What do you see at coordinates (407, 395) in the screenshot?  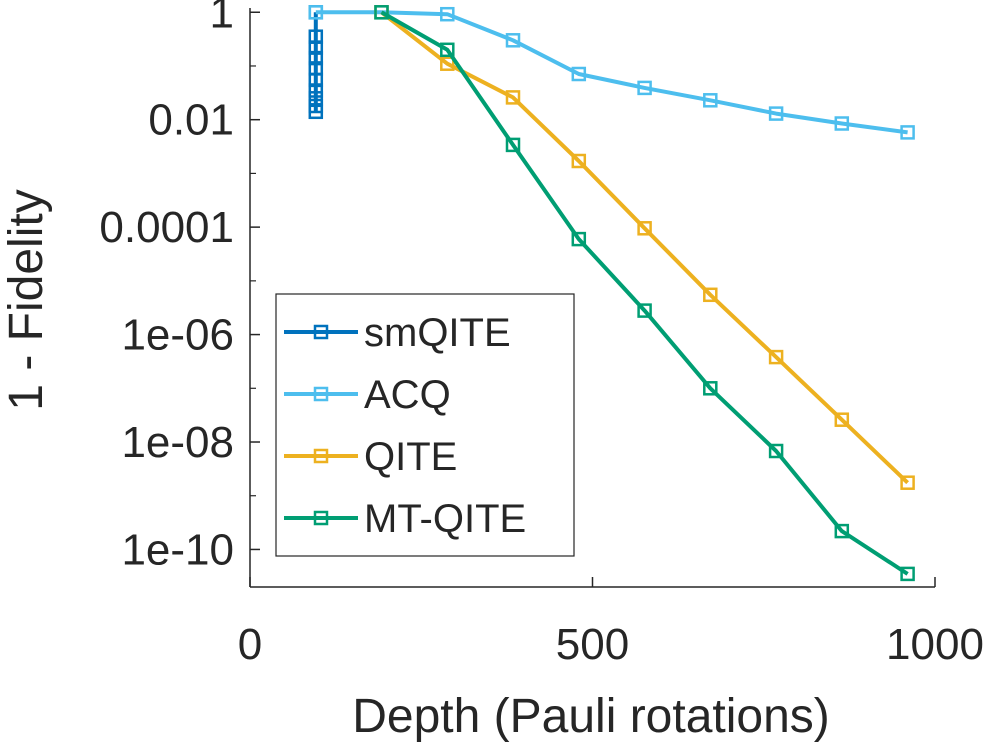 I see `legend-label: ACQ` at bounding box center [407, 395].